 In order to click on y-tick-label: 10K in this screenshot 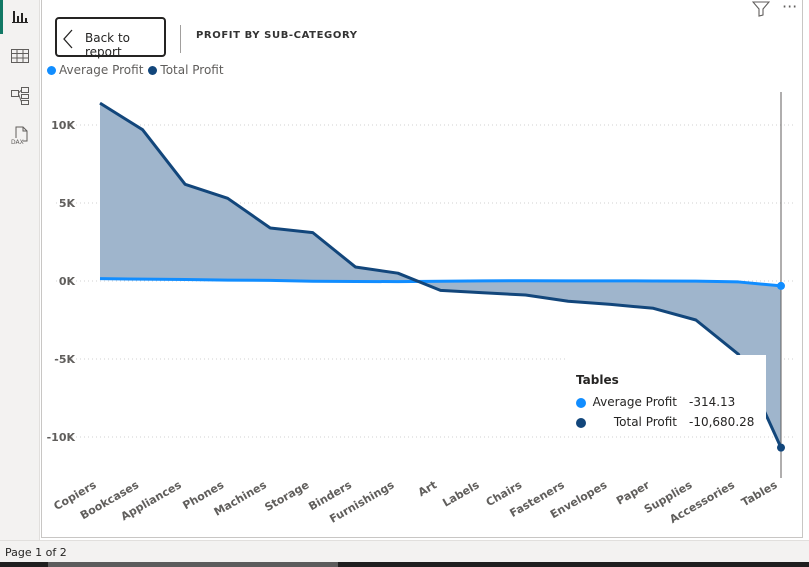, I will do `click(63, 125)`.